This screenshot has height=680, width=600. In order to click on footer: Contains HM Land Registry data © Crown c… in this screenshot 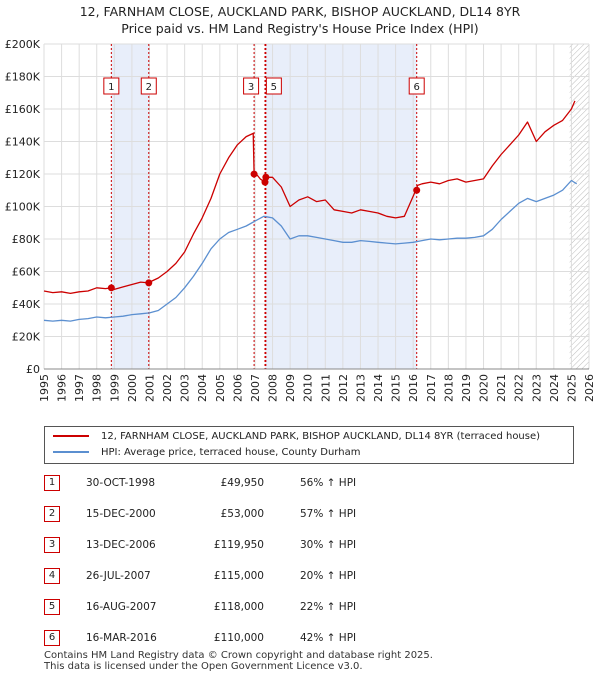, I will do `click(238, 661)`.